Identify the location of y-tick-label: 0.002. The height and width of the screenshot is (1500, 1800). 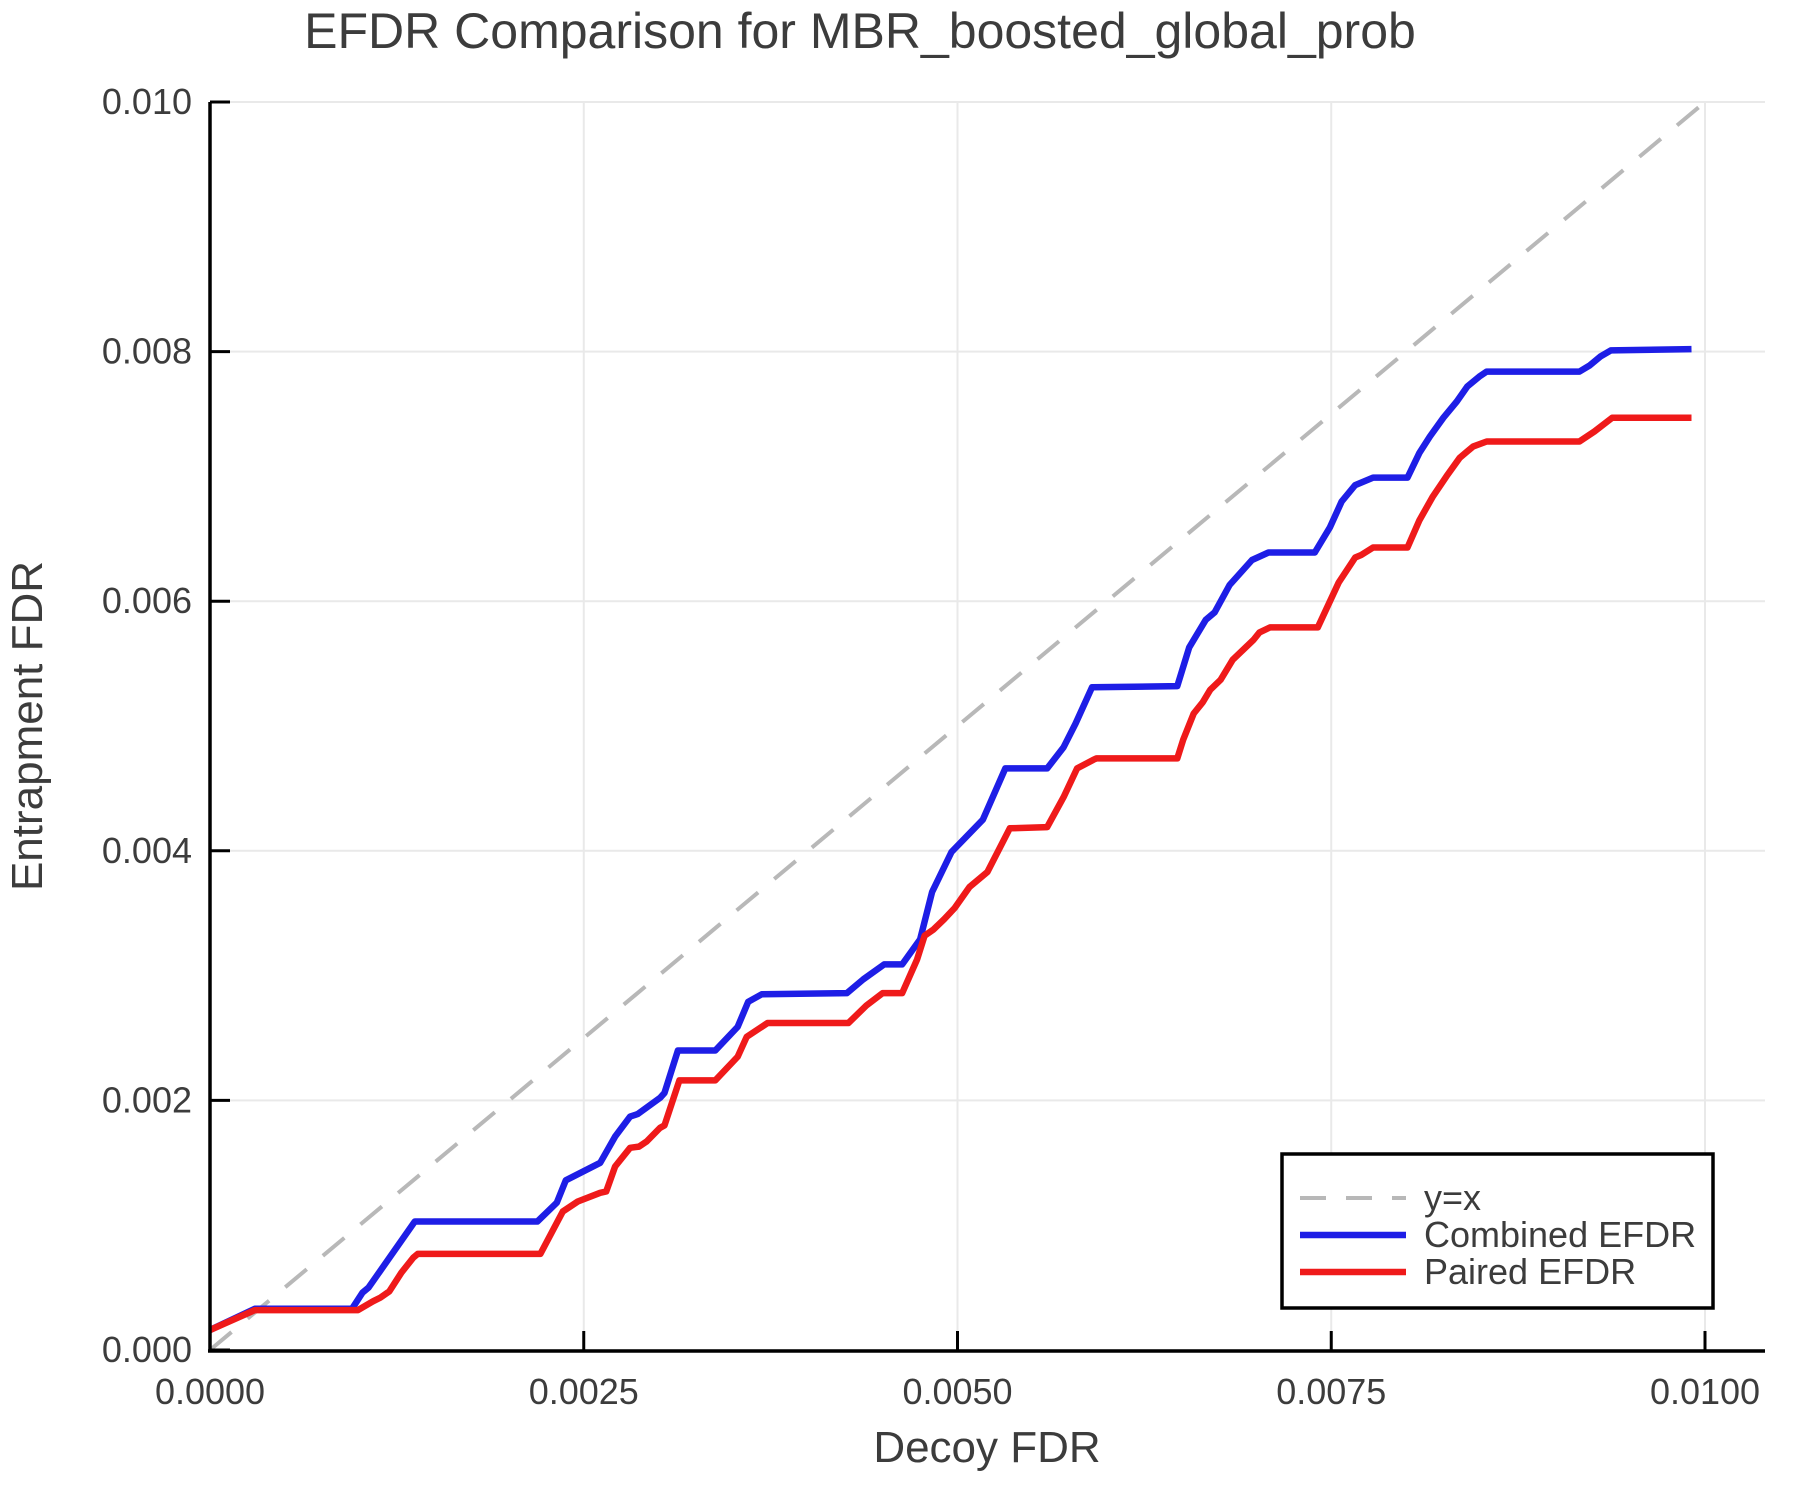
(147, 1099).